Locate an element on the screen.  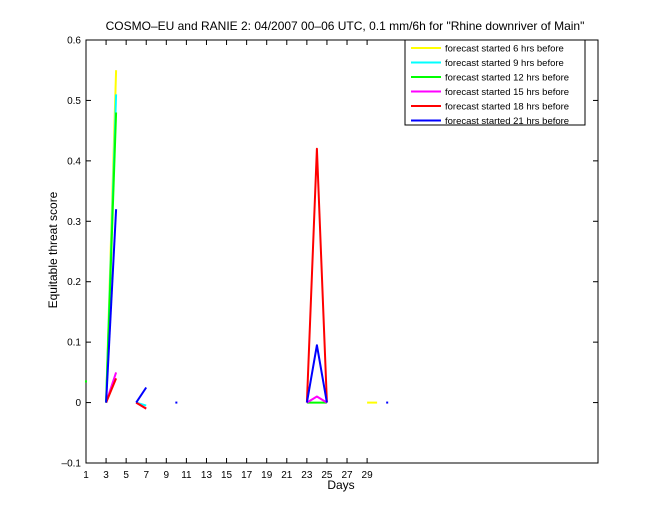
y-tick-label: 0.4 is located at coordinates (74, 161).